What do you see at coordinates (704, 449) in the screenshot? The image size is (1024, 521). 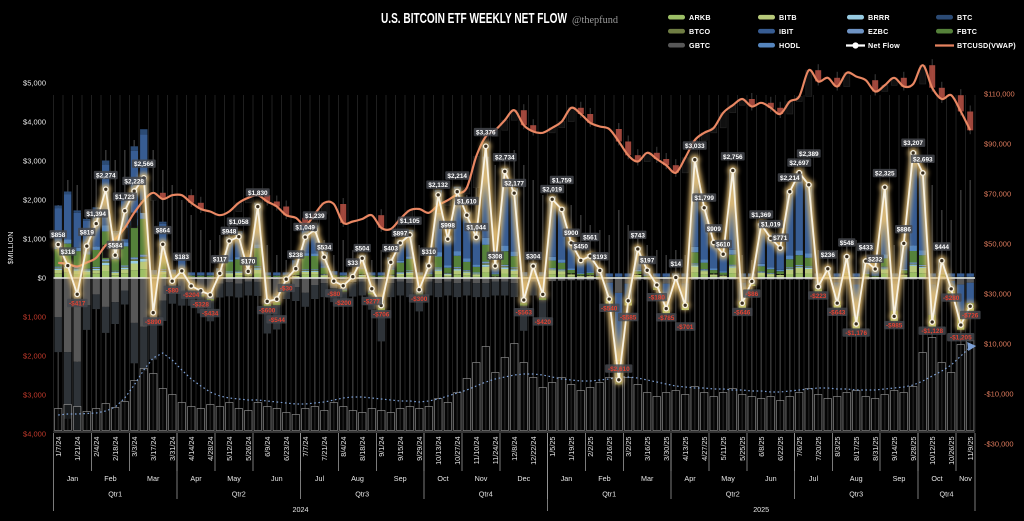 I see `svg-text: 4/27/25` at bounding box center [704, 449].